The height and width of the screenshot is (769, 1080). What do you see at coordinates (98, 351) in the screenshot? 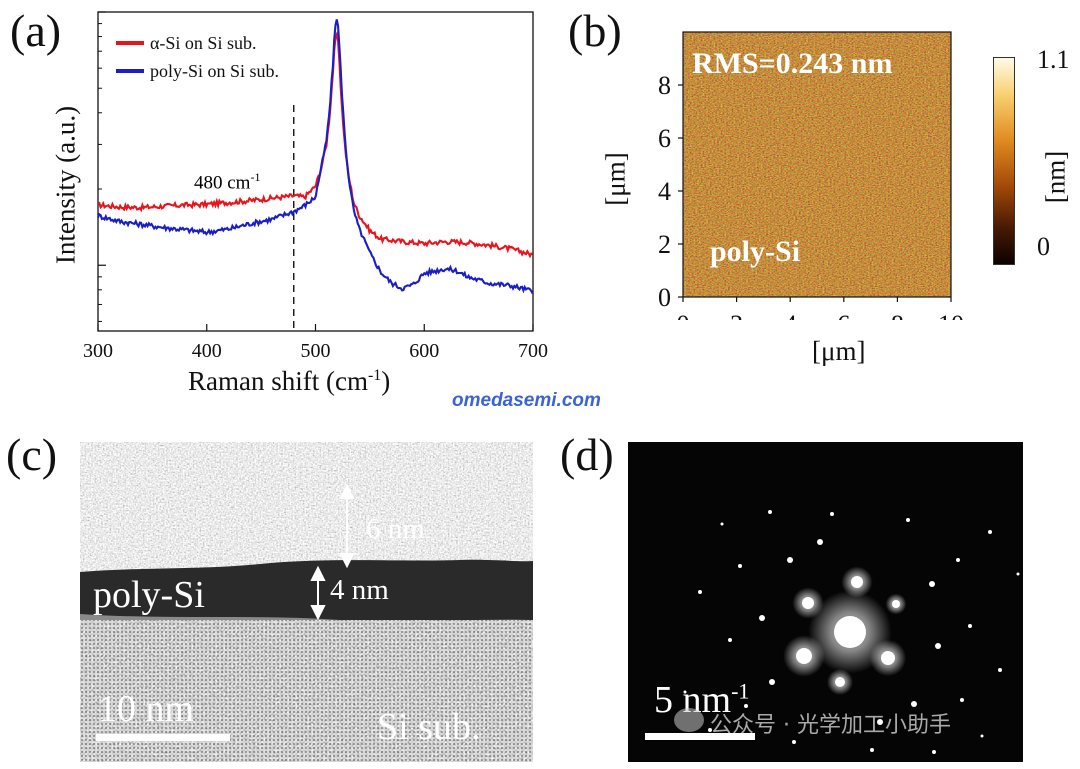
I see `x-tick-label: 300` at bounding box center [98, 351].